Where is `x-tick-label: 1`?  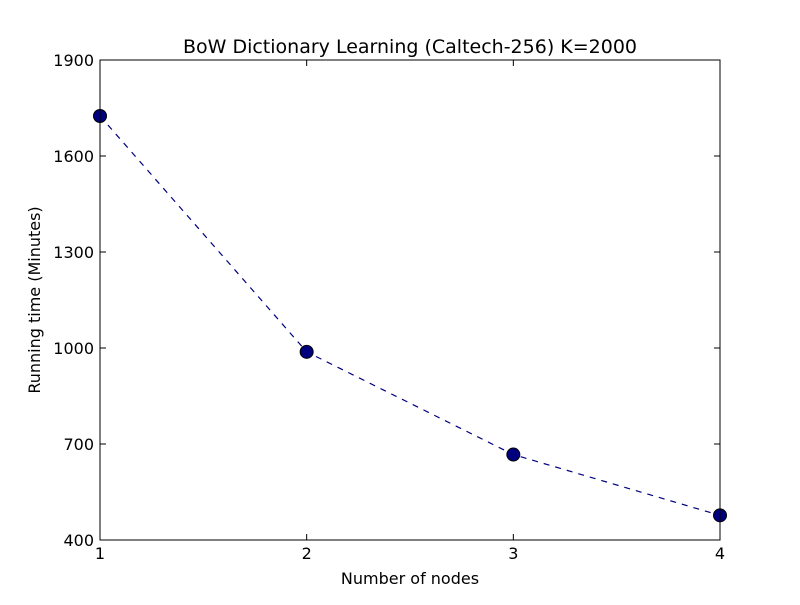
x-tick-label: 1 is located at coordinates (100, 553).